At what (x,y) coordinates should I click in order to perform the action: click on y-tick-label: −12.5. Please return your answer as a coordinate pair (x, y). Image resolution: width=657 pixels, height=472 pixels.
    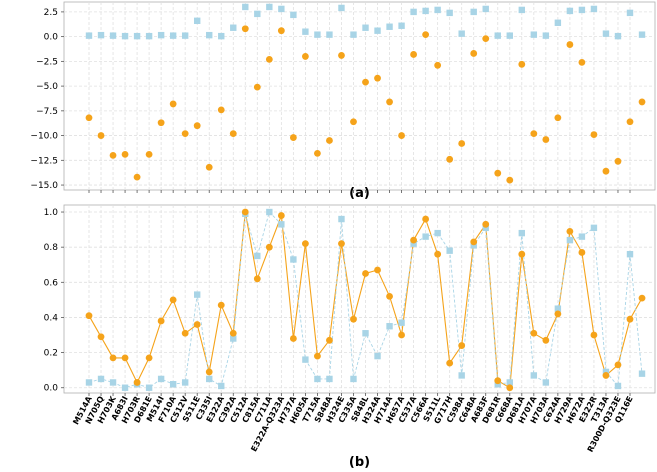
    Looking at the image, I should click on (44, 161).